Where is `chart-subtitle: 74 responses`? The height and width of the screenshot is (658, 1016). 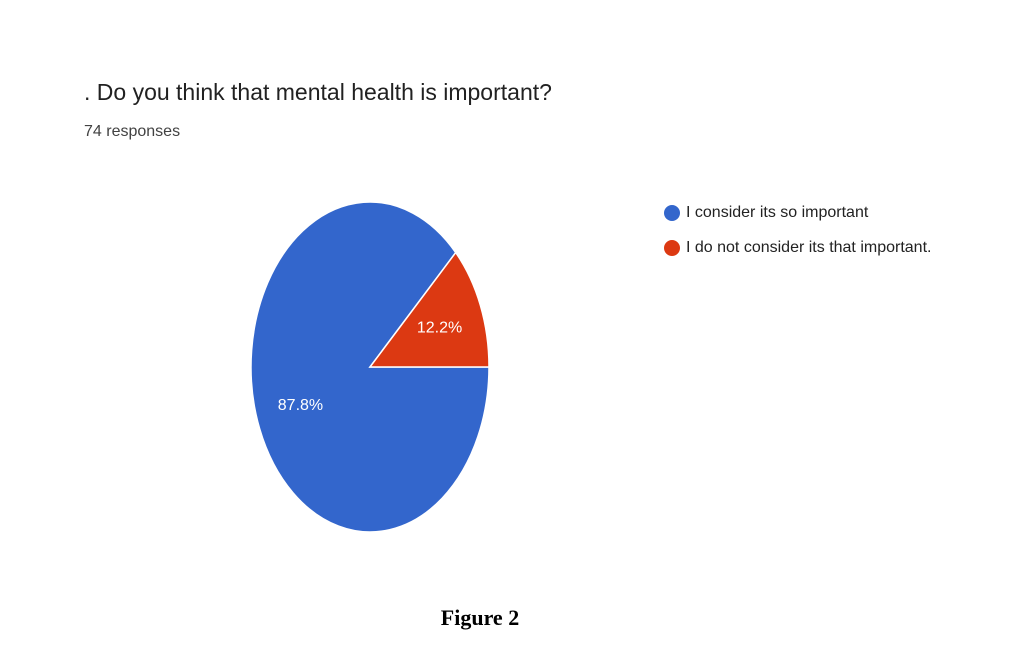 chart-subtitle: 74 responses is located at coordinates (132, 131).